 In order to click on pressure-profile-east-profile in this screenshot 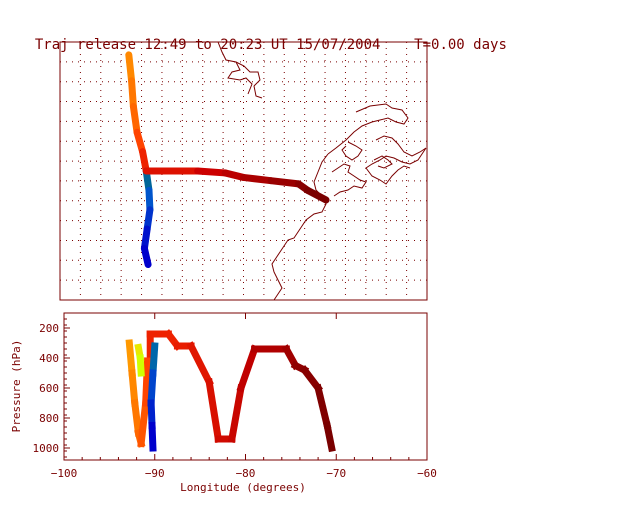, I will do `click(241, 391)`.